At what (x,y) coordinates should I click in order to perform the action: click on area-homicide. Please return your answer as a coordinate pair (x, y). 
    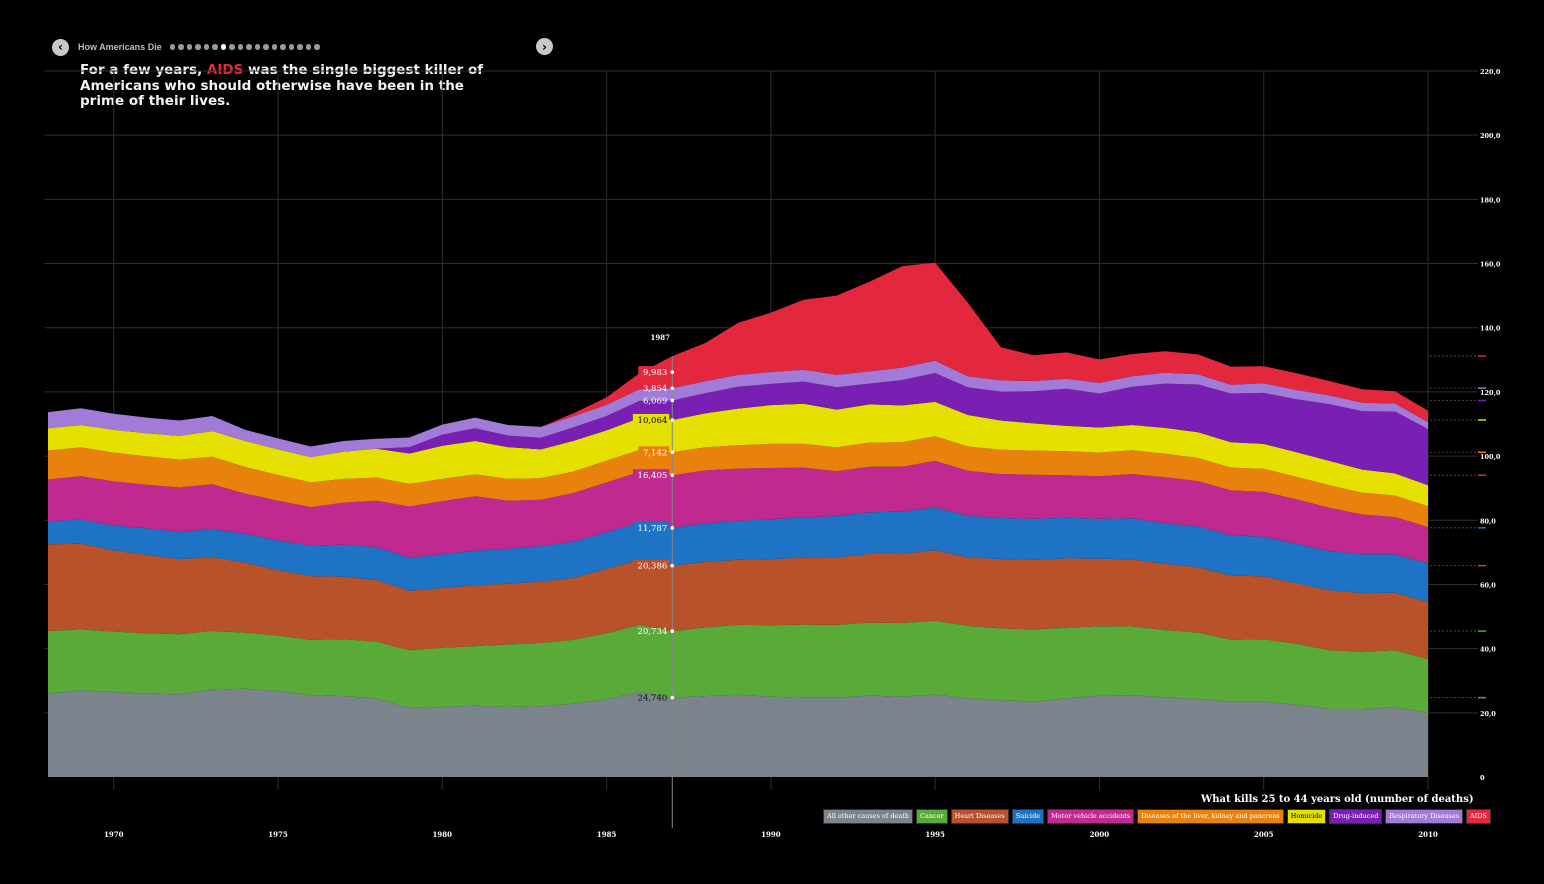
    Looking at the image, I should click on (738, 454).